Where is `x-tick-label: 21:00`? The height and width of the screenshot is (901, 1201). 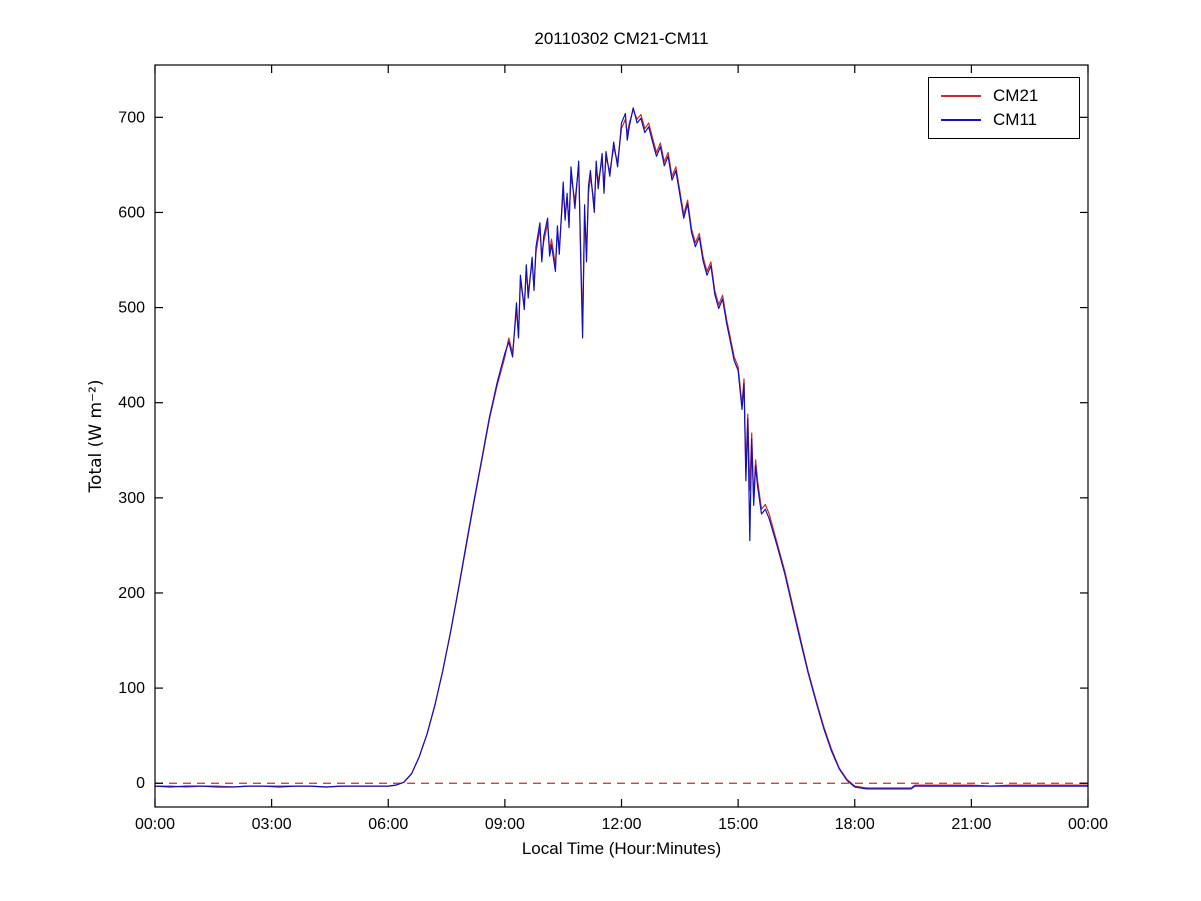
x-tick-label: 21:00 is located at coordinates (971, 824).